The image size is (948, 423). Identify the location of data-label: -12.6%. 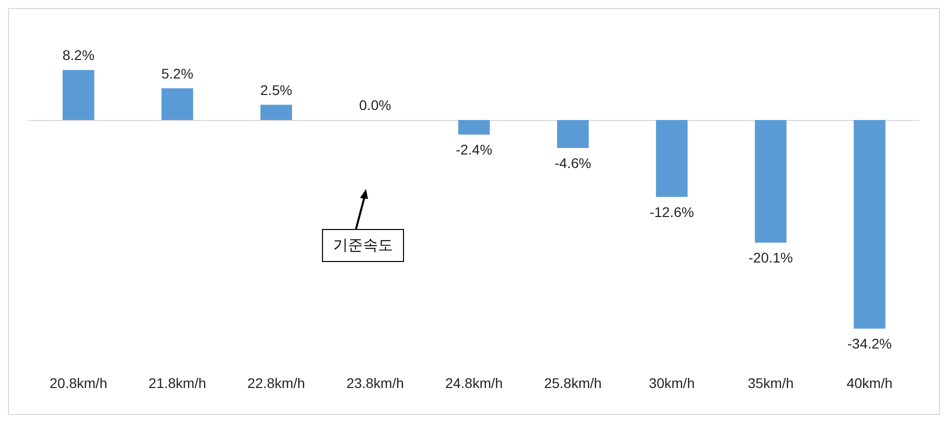
(672, 212).